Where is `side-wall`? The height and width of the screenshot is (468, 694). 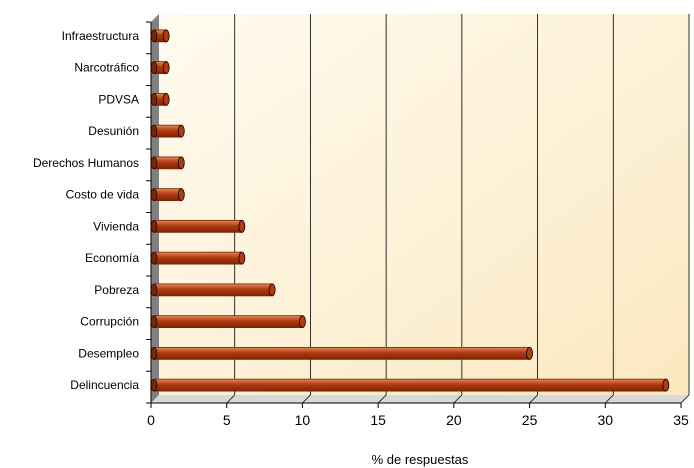
side-wall is located at coordinates (155, 208).